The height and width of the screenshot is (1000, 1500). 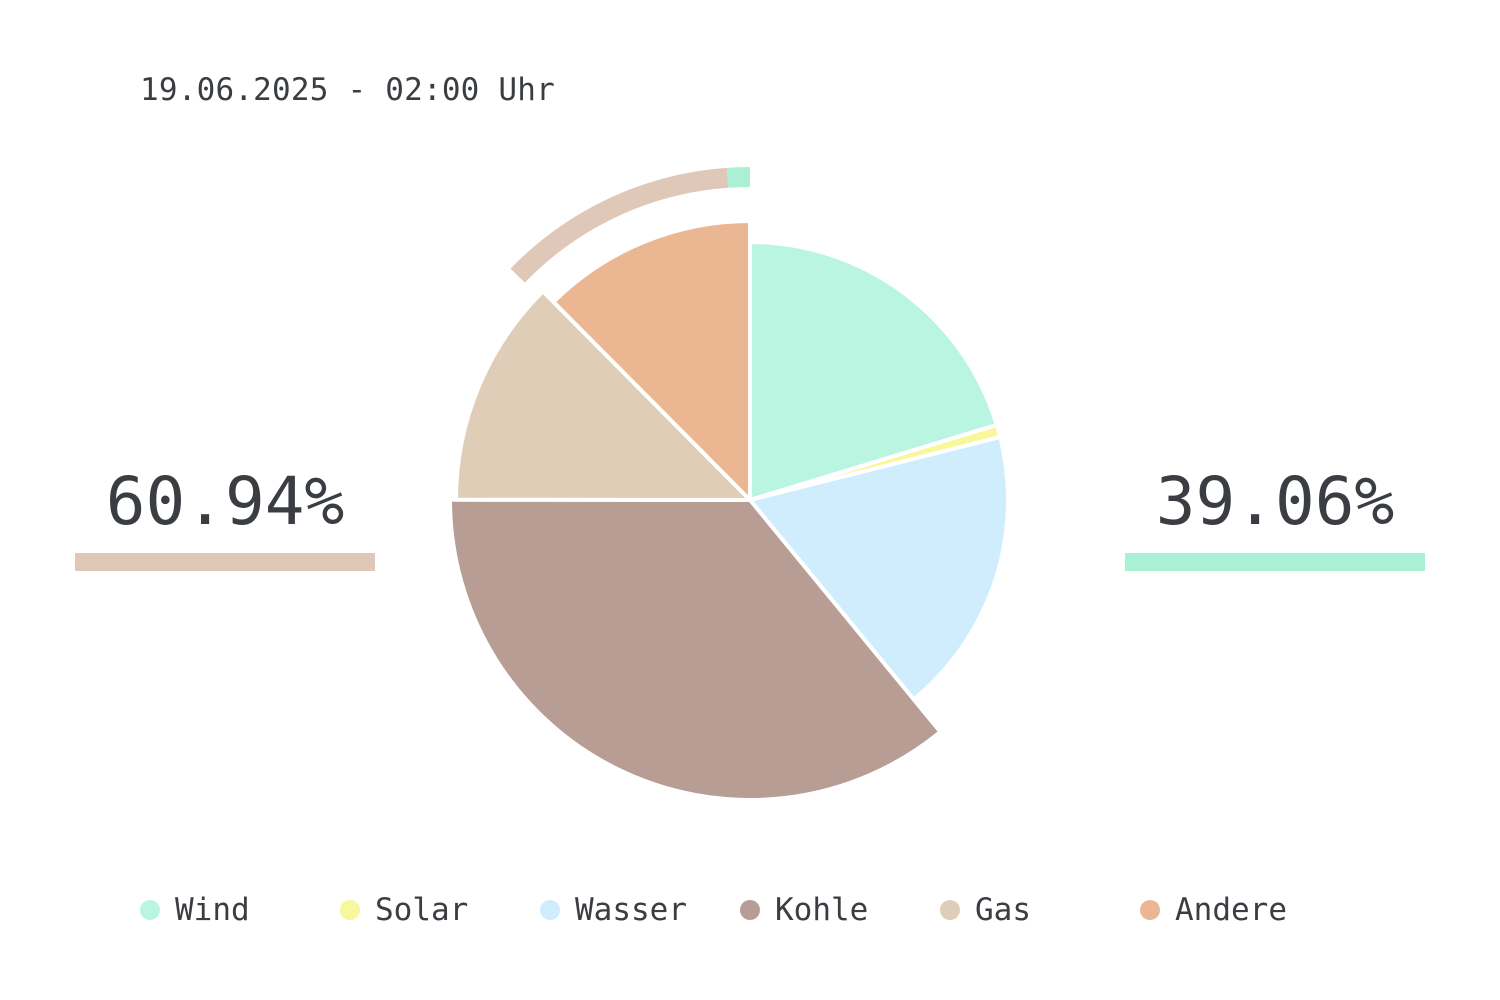 I want to click on legend-item-kohle: Kohle, so click(x=804, y=910).